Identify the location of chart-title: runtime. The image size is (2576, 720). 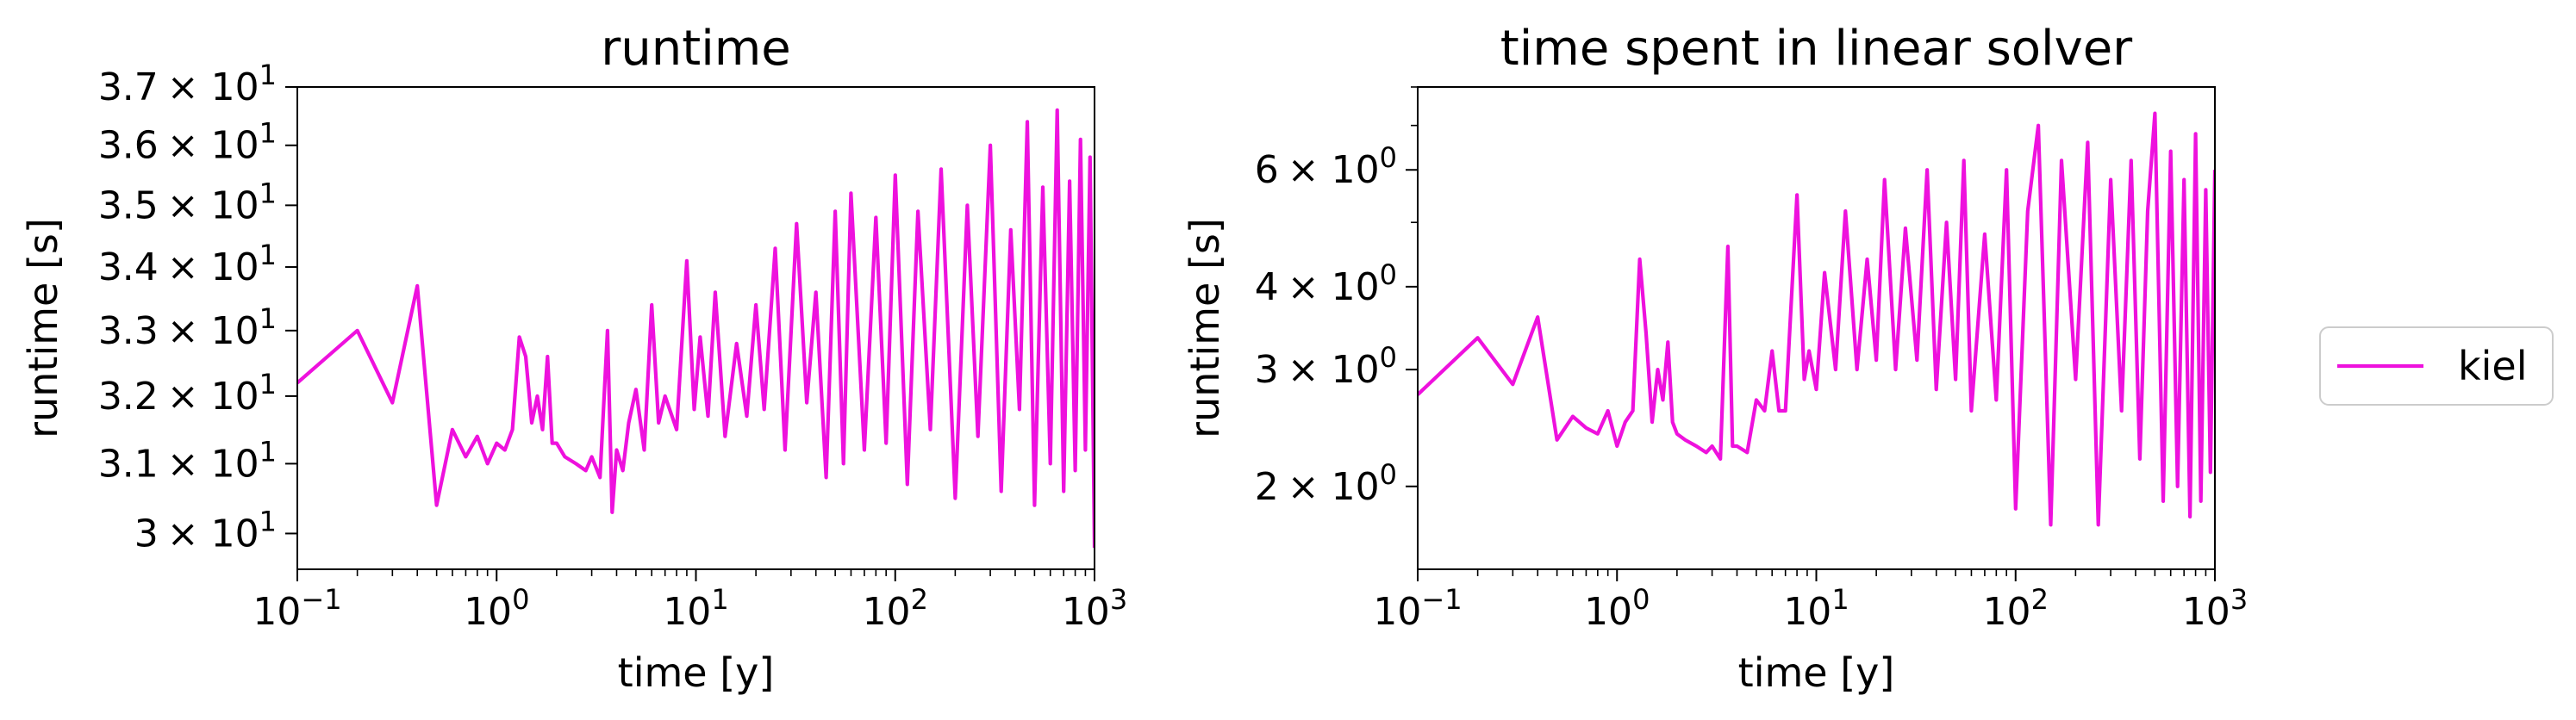
(696, 49).